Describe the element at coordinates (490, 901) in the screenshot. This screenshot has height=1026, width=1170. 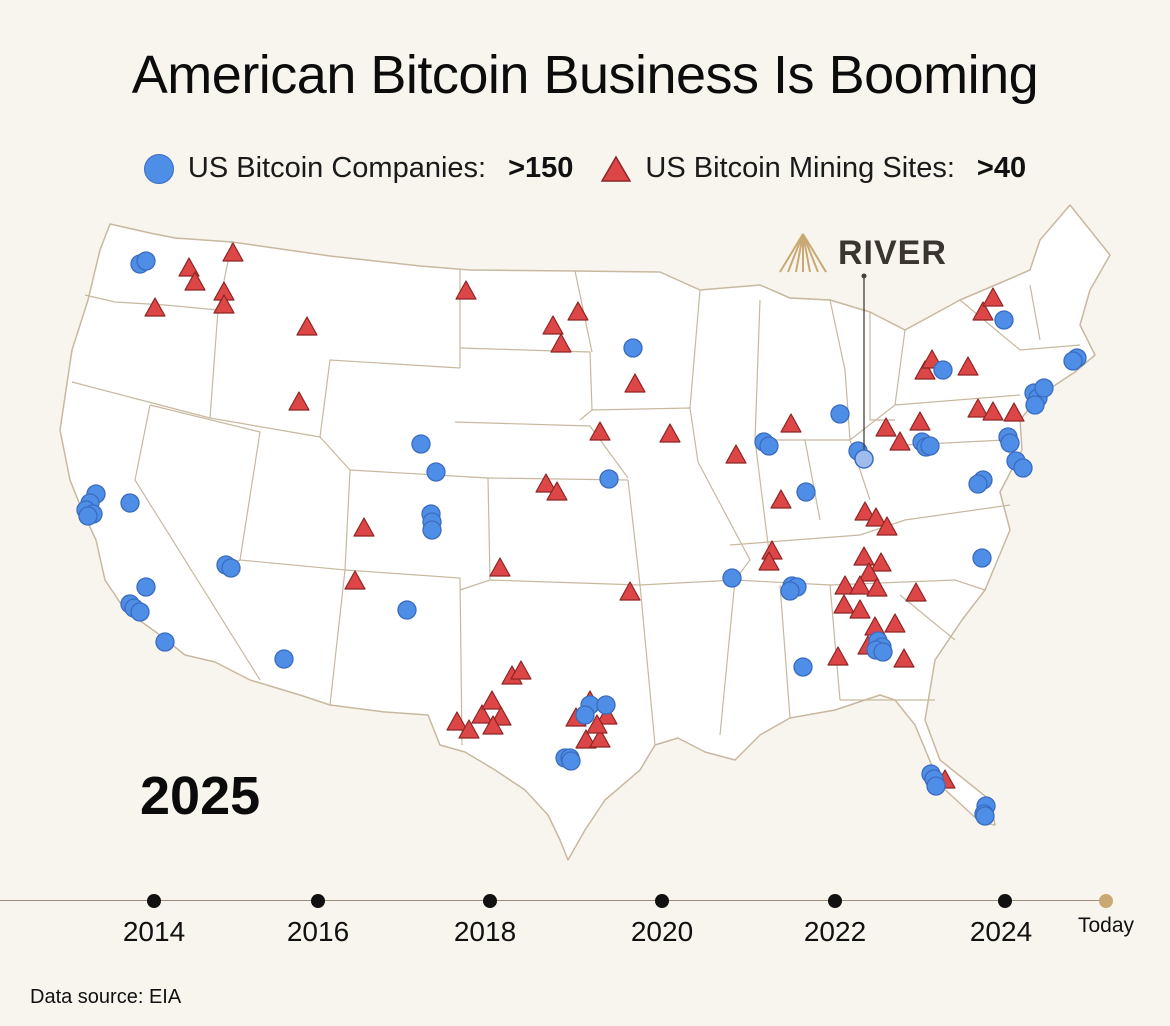
I see `timeline-dot-2018` at that location.